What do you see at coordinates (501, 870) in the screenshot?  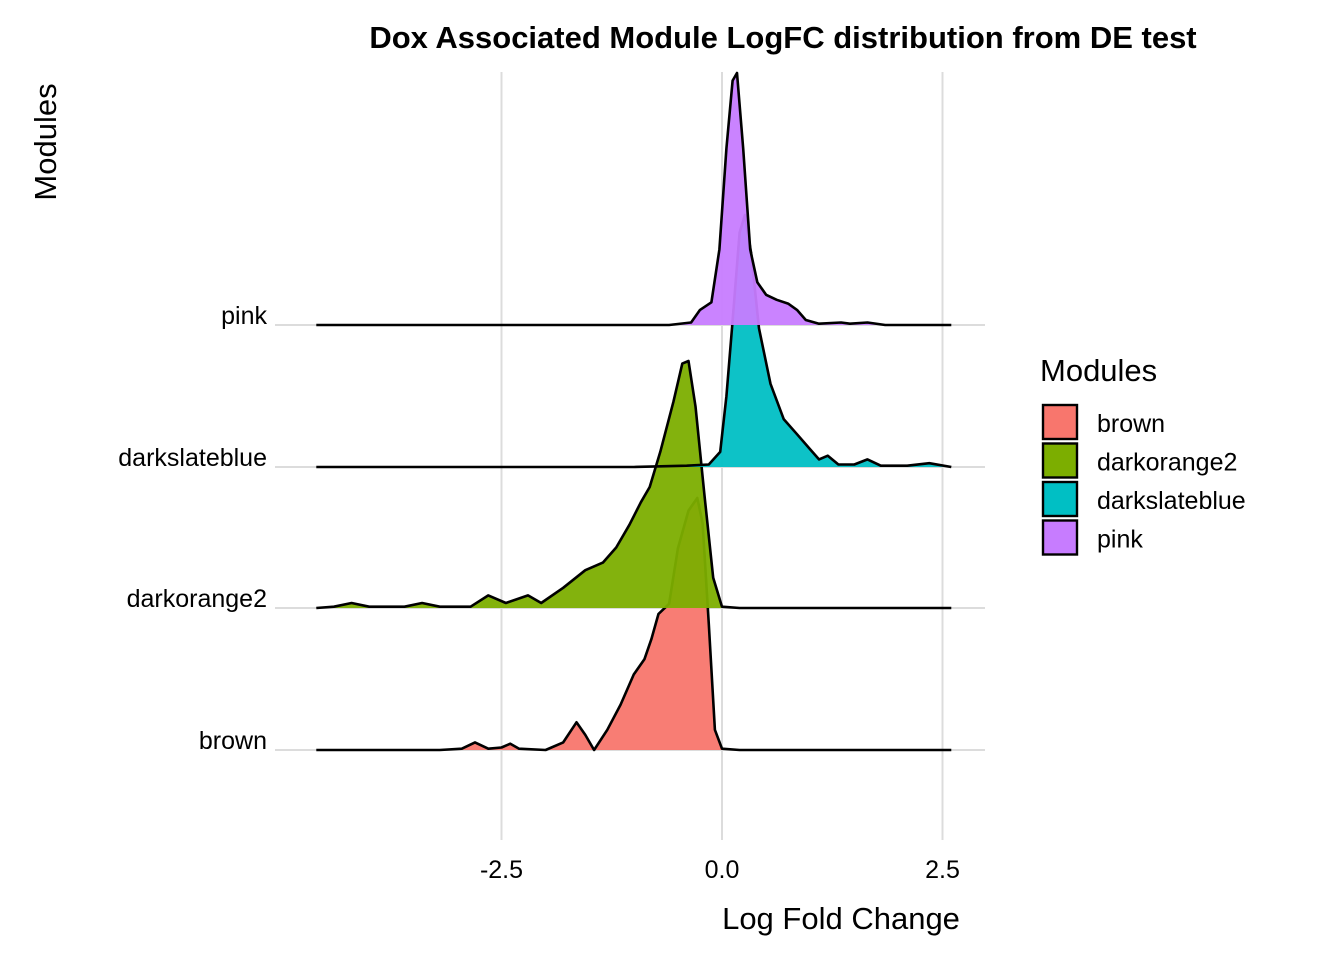 I see `x-tick-label-0: -2.5` at bounding box center [501, 870].